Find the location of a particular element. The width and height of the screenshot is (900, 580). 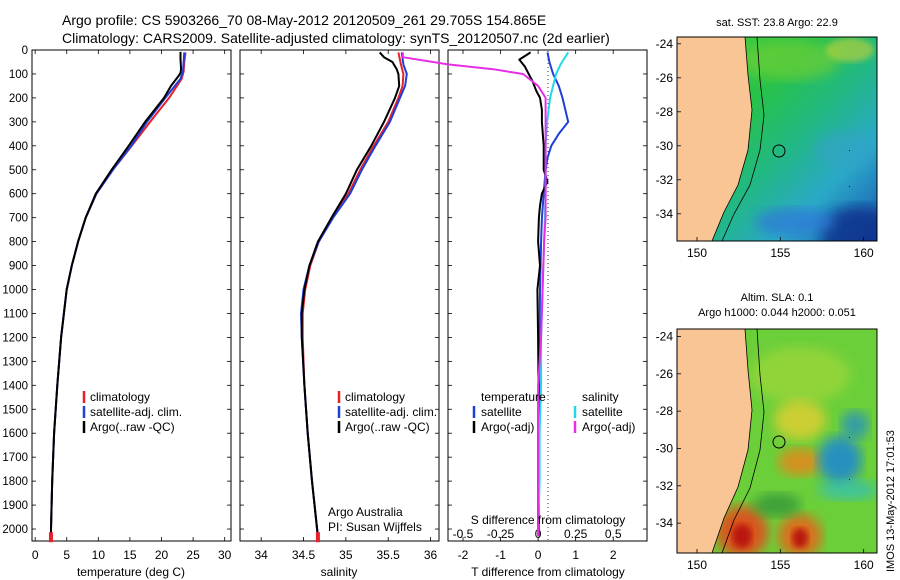

x-tick-label: 25 is located at coordinates (193, 555).